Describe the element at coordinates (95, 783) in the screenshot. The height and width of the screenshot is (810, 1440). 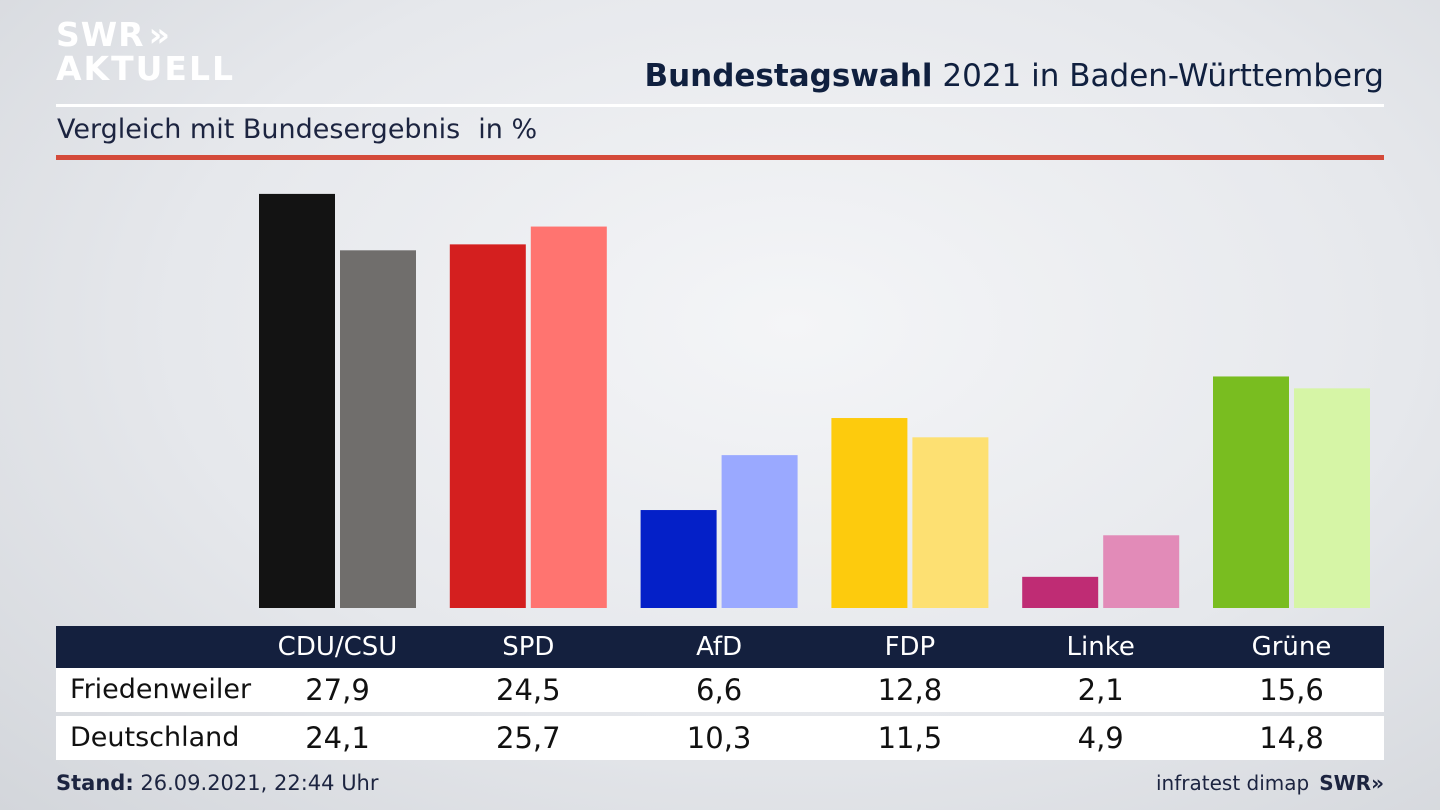
I see `stand-label: Stand:` at that location.